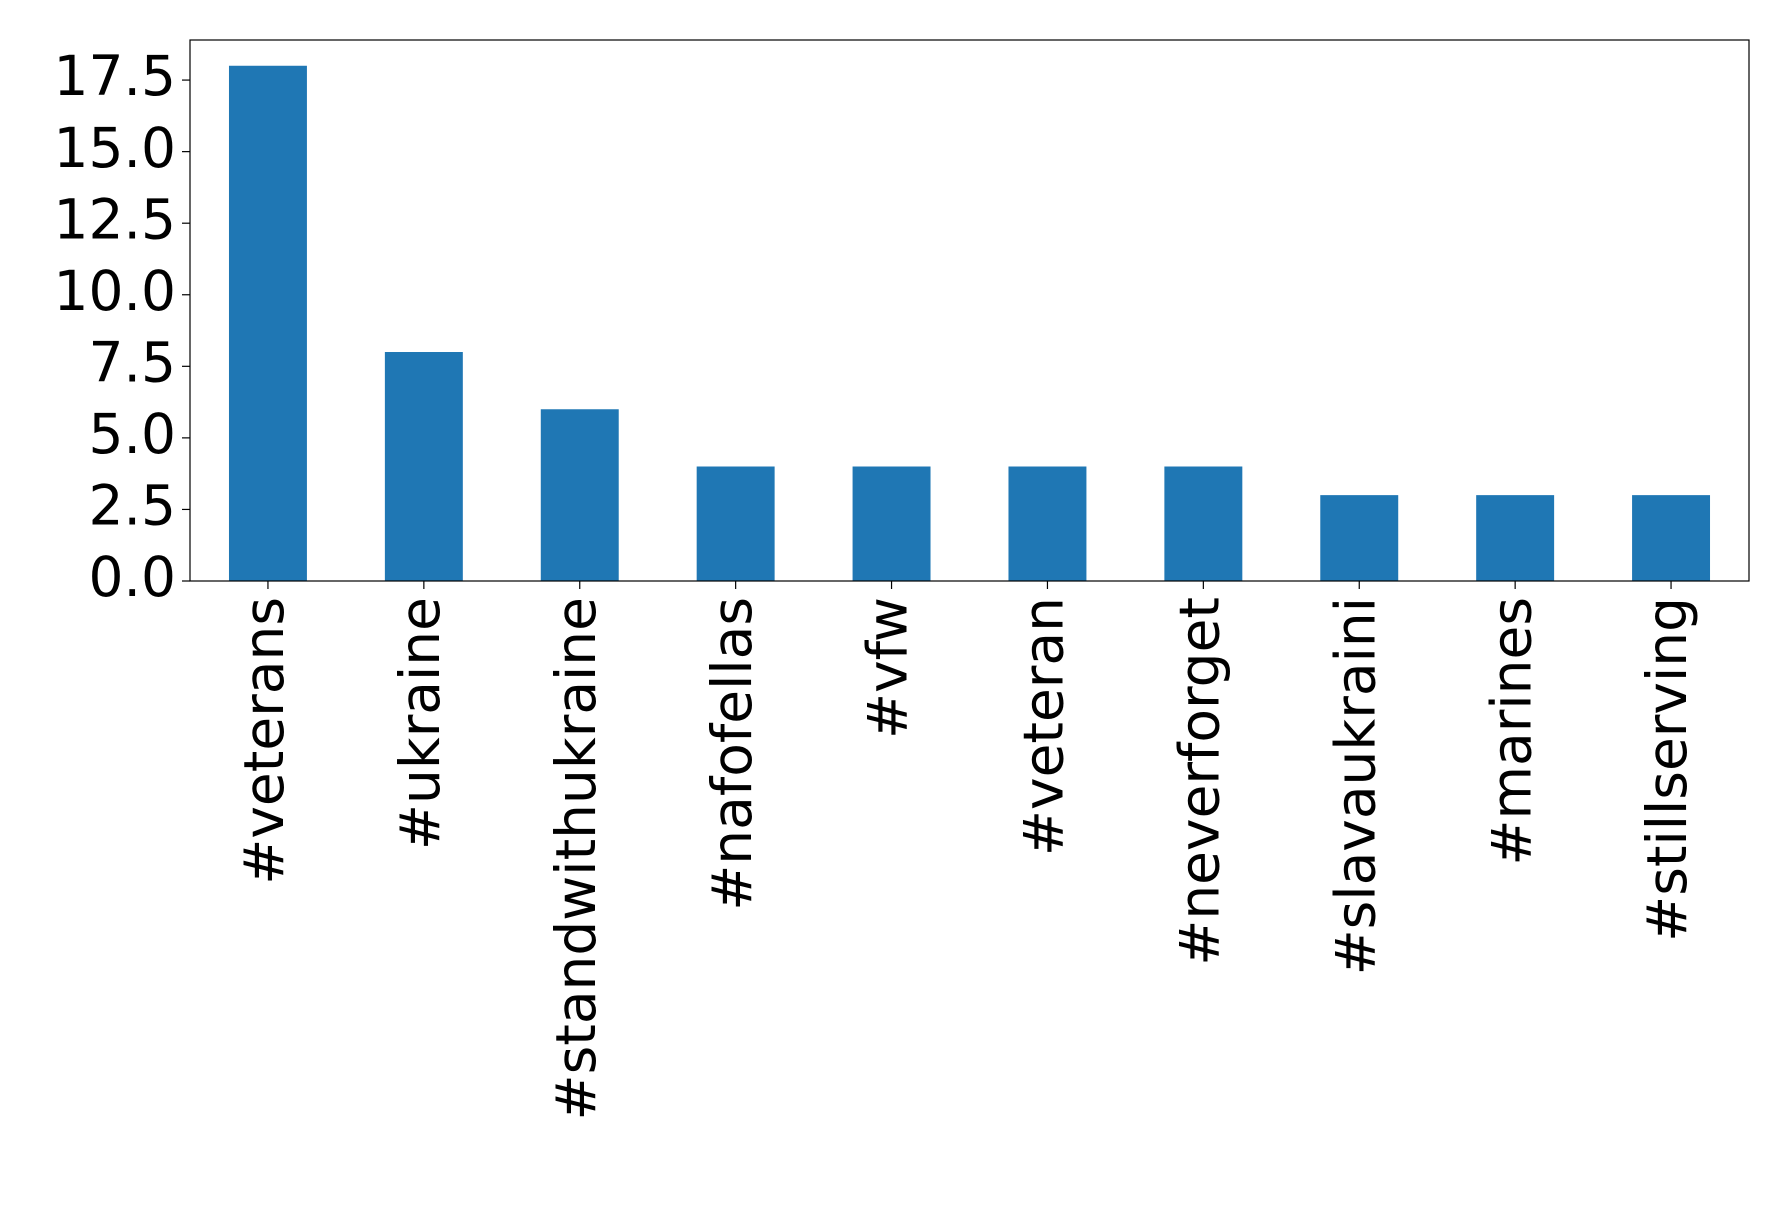 This screenshot has width=1778, height=1222. What do you see at coordinates (1355, 786) in the screenshot?
I see `x-tick-label: #slavaukraini` at bounding box center [1355, 786].